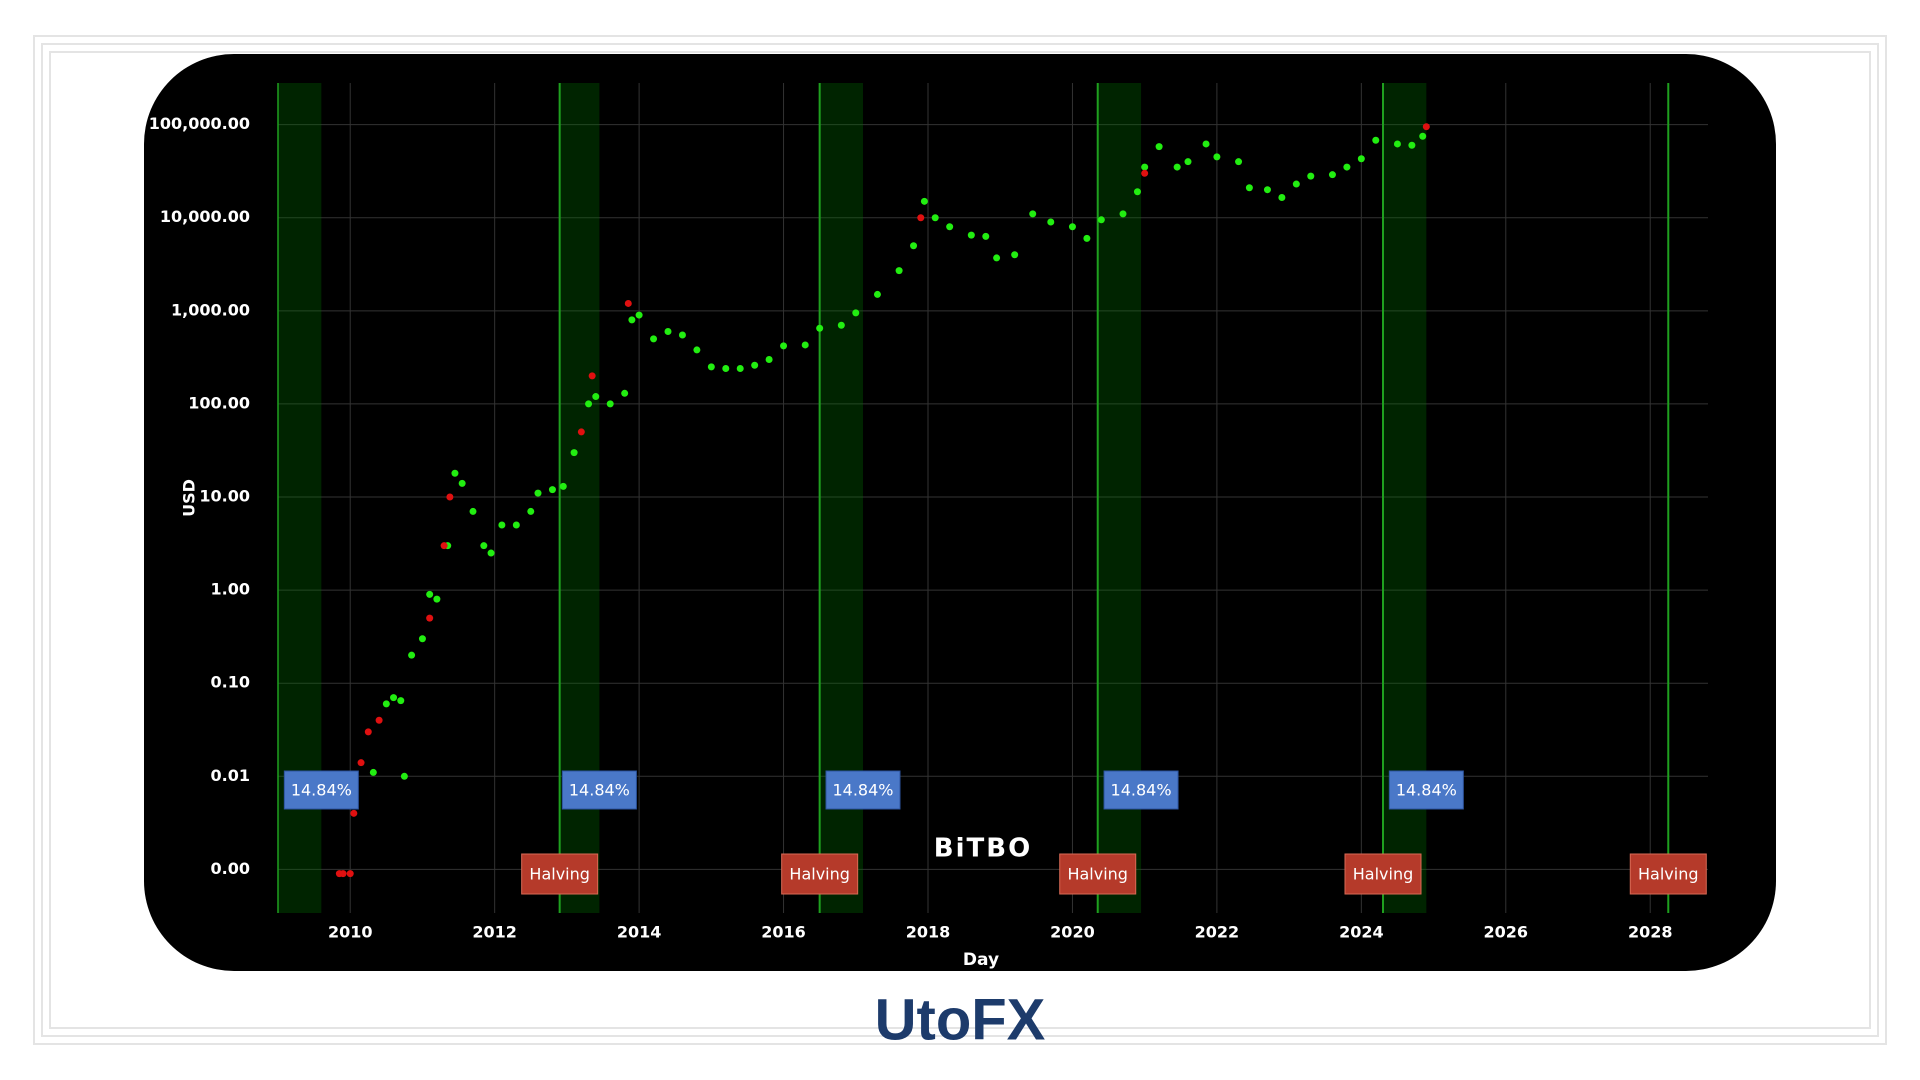 The image size is (1920, 1080). Describe the element at coordinates (199, 123) in the screenshot. I see `y-tick-label: 100,000.00` at that location.